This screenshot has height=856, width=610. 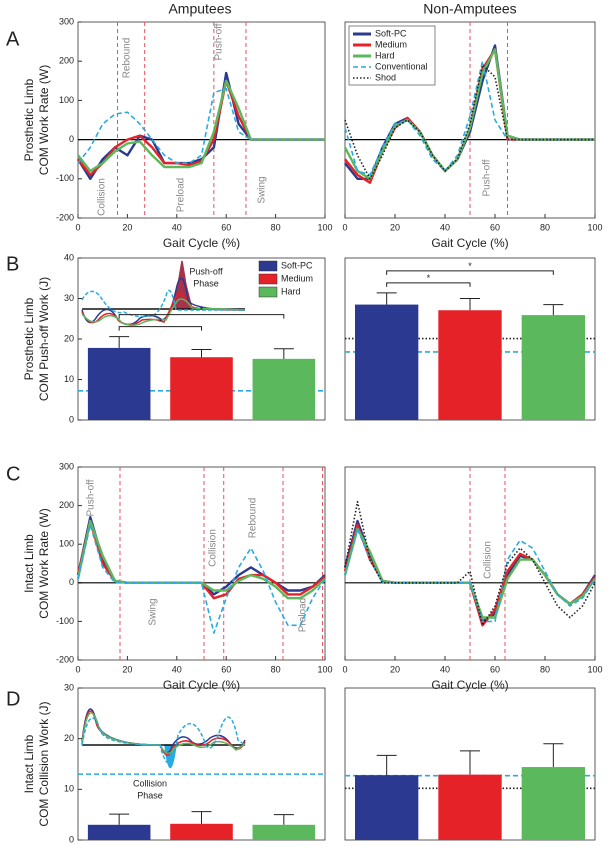 What do you see at coordinates (150, 783) in the screenshot?
I see `inset-label: Collision` at bounding box center [150, 783].